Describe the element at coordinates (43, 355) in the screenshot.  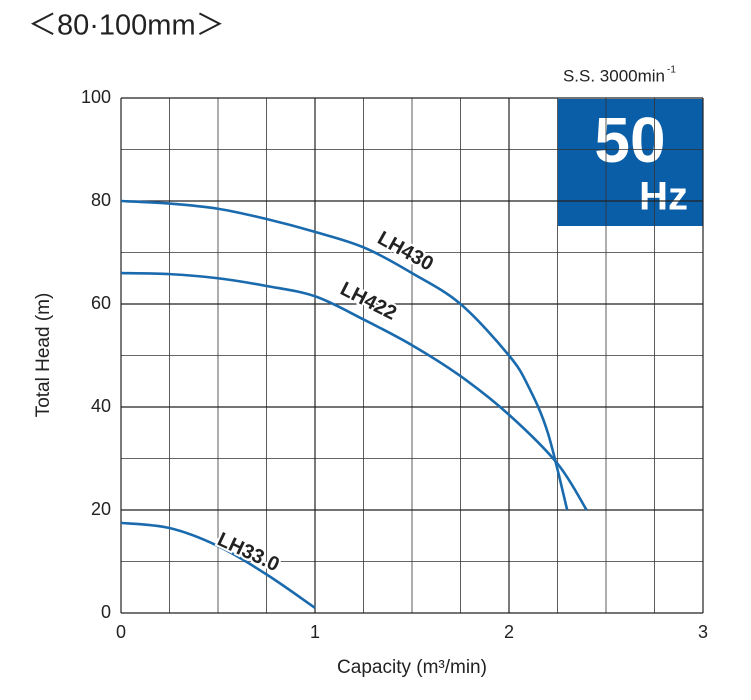
I see `y-axis-label: Total Head (m)` at that location.